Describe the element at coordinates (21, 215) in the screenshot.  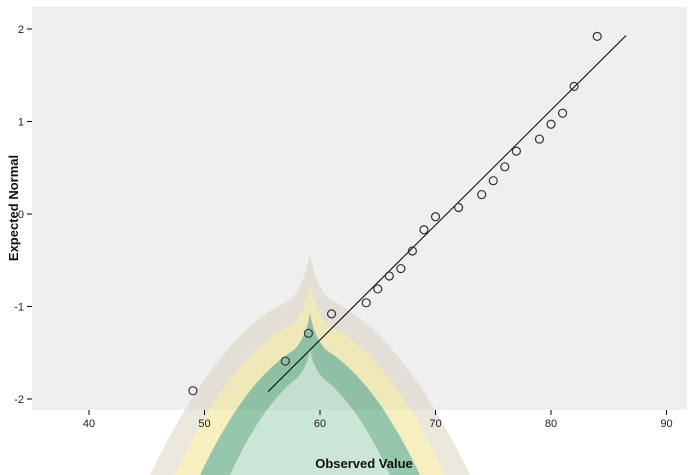
I see `y-tick-label: 0` at that location.